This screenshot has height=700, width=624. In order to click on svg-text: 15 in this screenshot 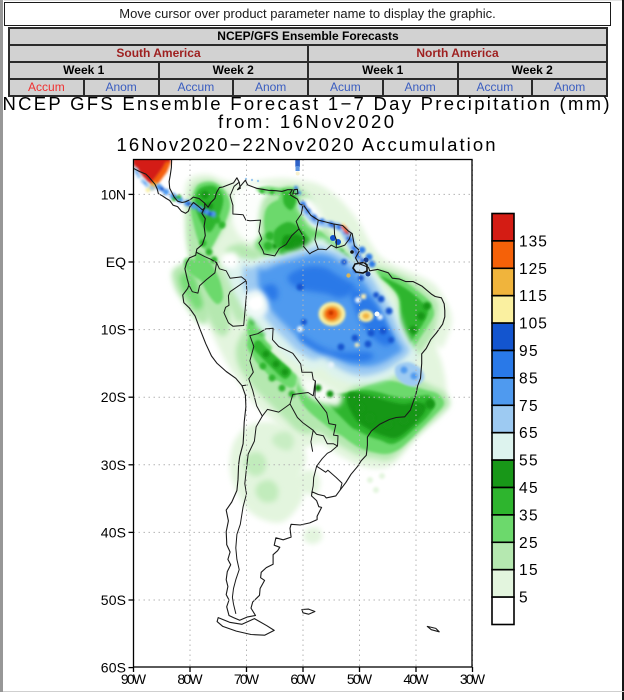, I will do `click(528, 570)`.